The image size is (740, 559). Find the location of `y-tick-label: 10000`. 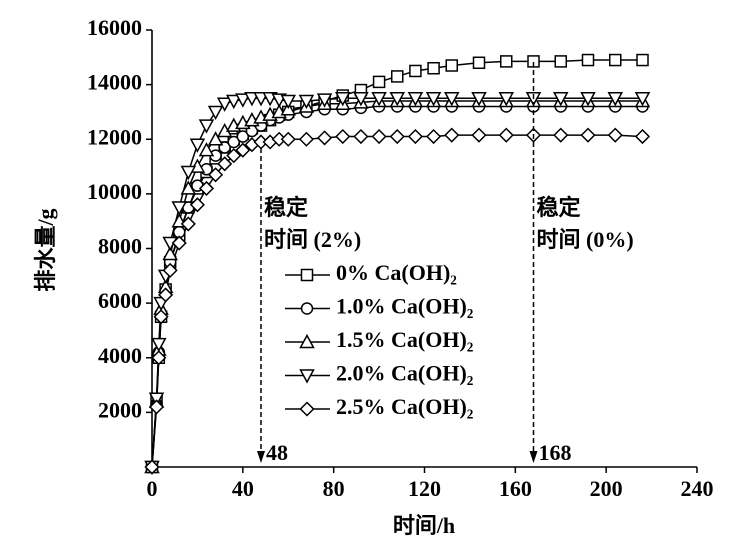

y-tick-label: 10000 is located at coordinates (114, 191).